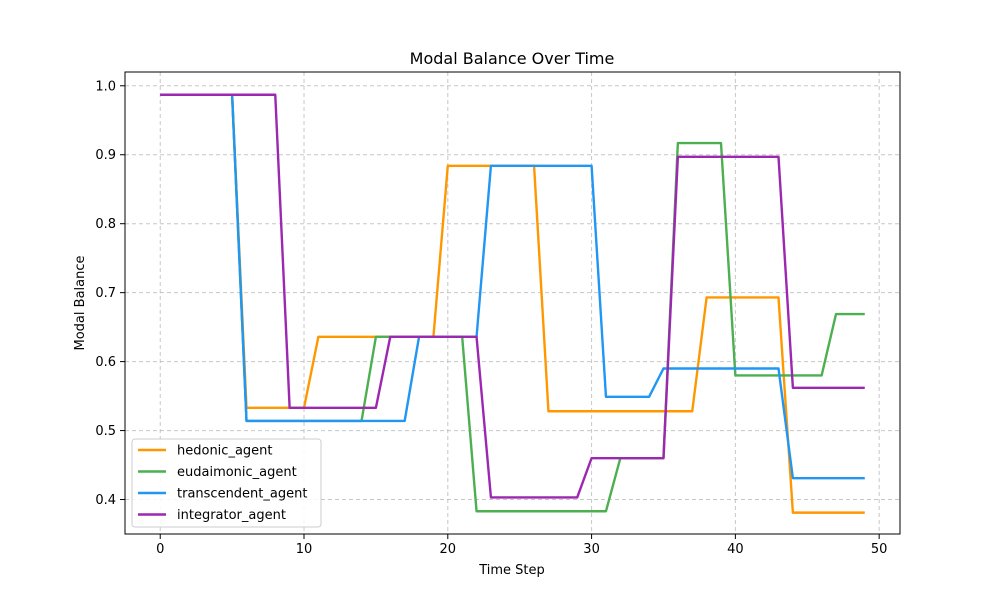  Describe the element at coordinates (105, 224) in the screenshot. I see `y-tick-label: 0.8` at that location.